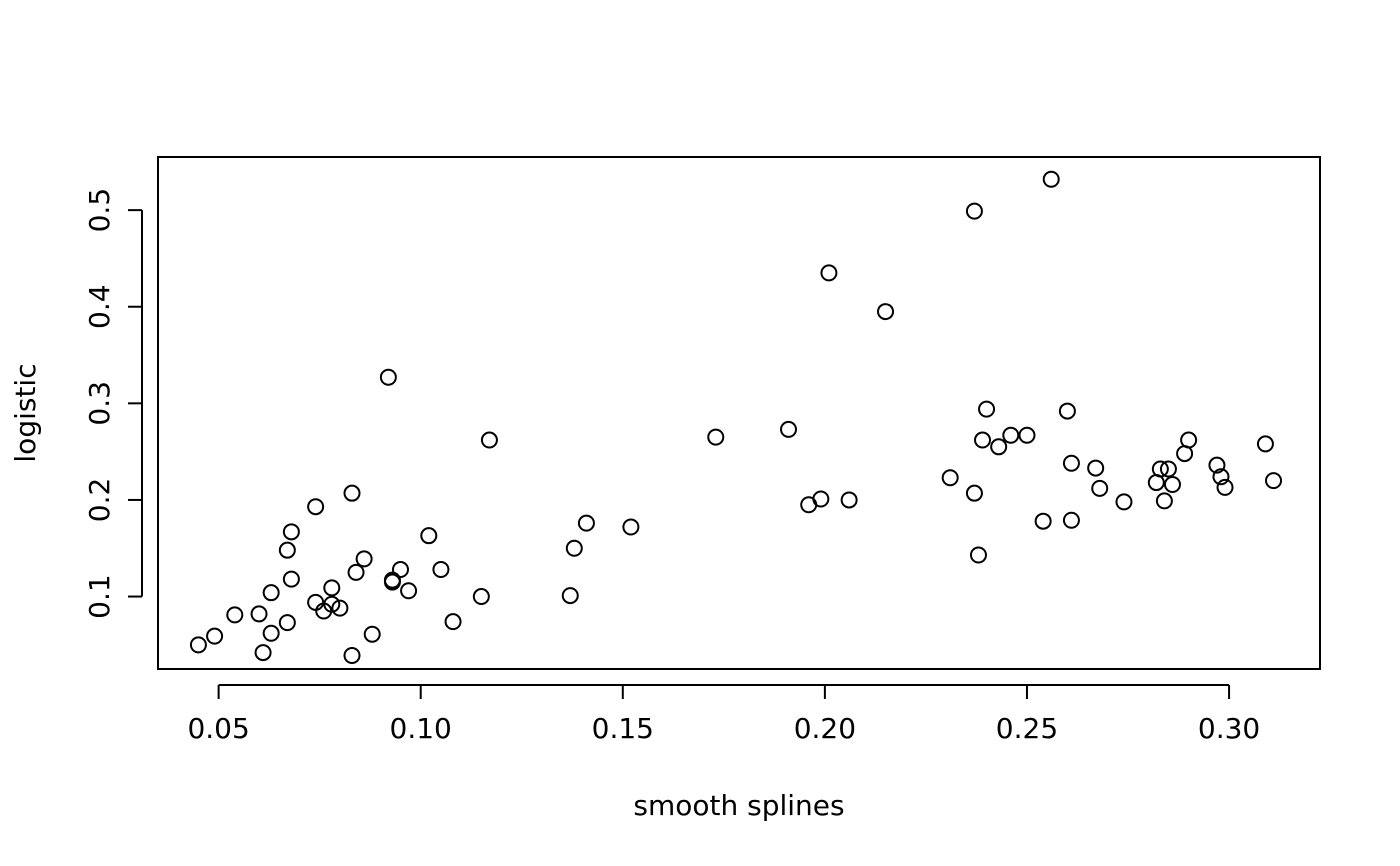 This screenshot has height=866, width=1400. What do you see at coordinates (738, 805) in the screenshot?
I see `x-axis-label: smooth splines` at bounding box center [738, 805].